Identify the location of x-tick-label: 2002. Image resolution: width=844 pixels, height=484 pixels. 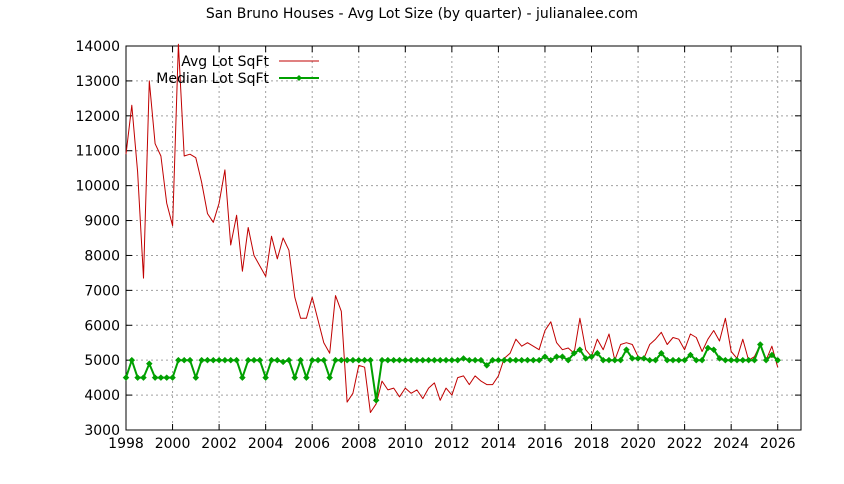
(219, 444).